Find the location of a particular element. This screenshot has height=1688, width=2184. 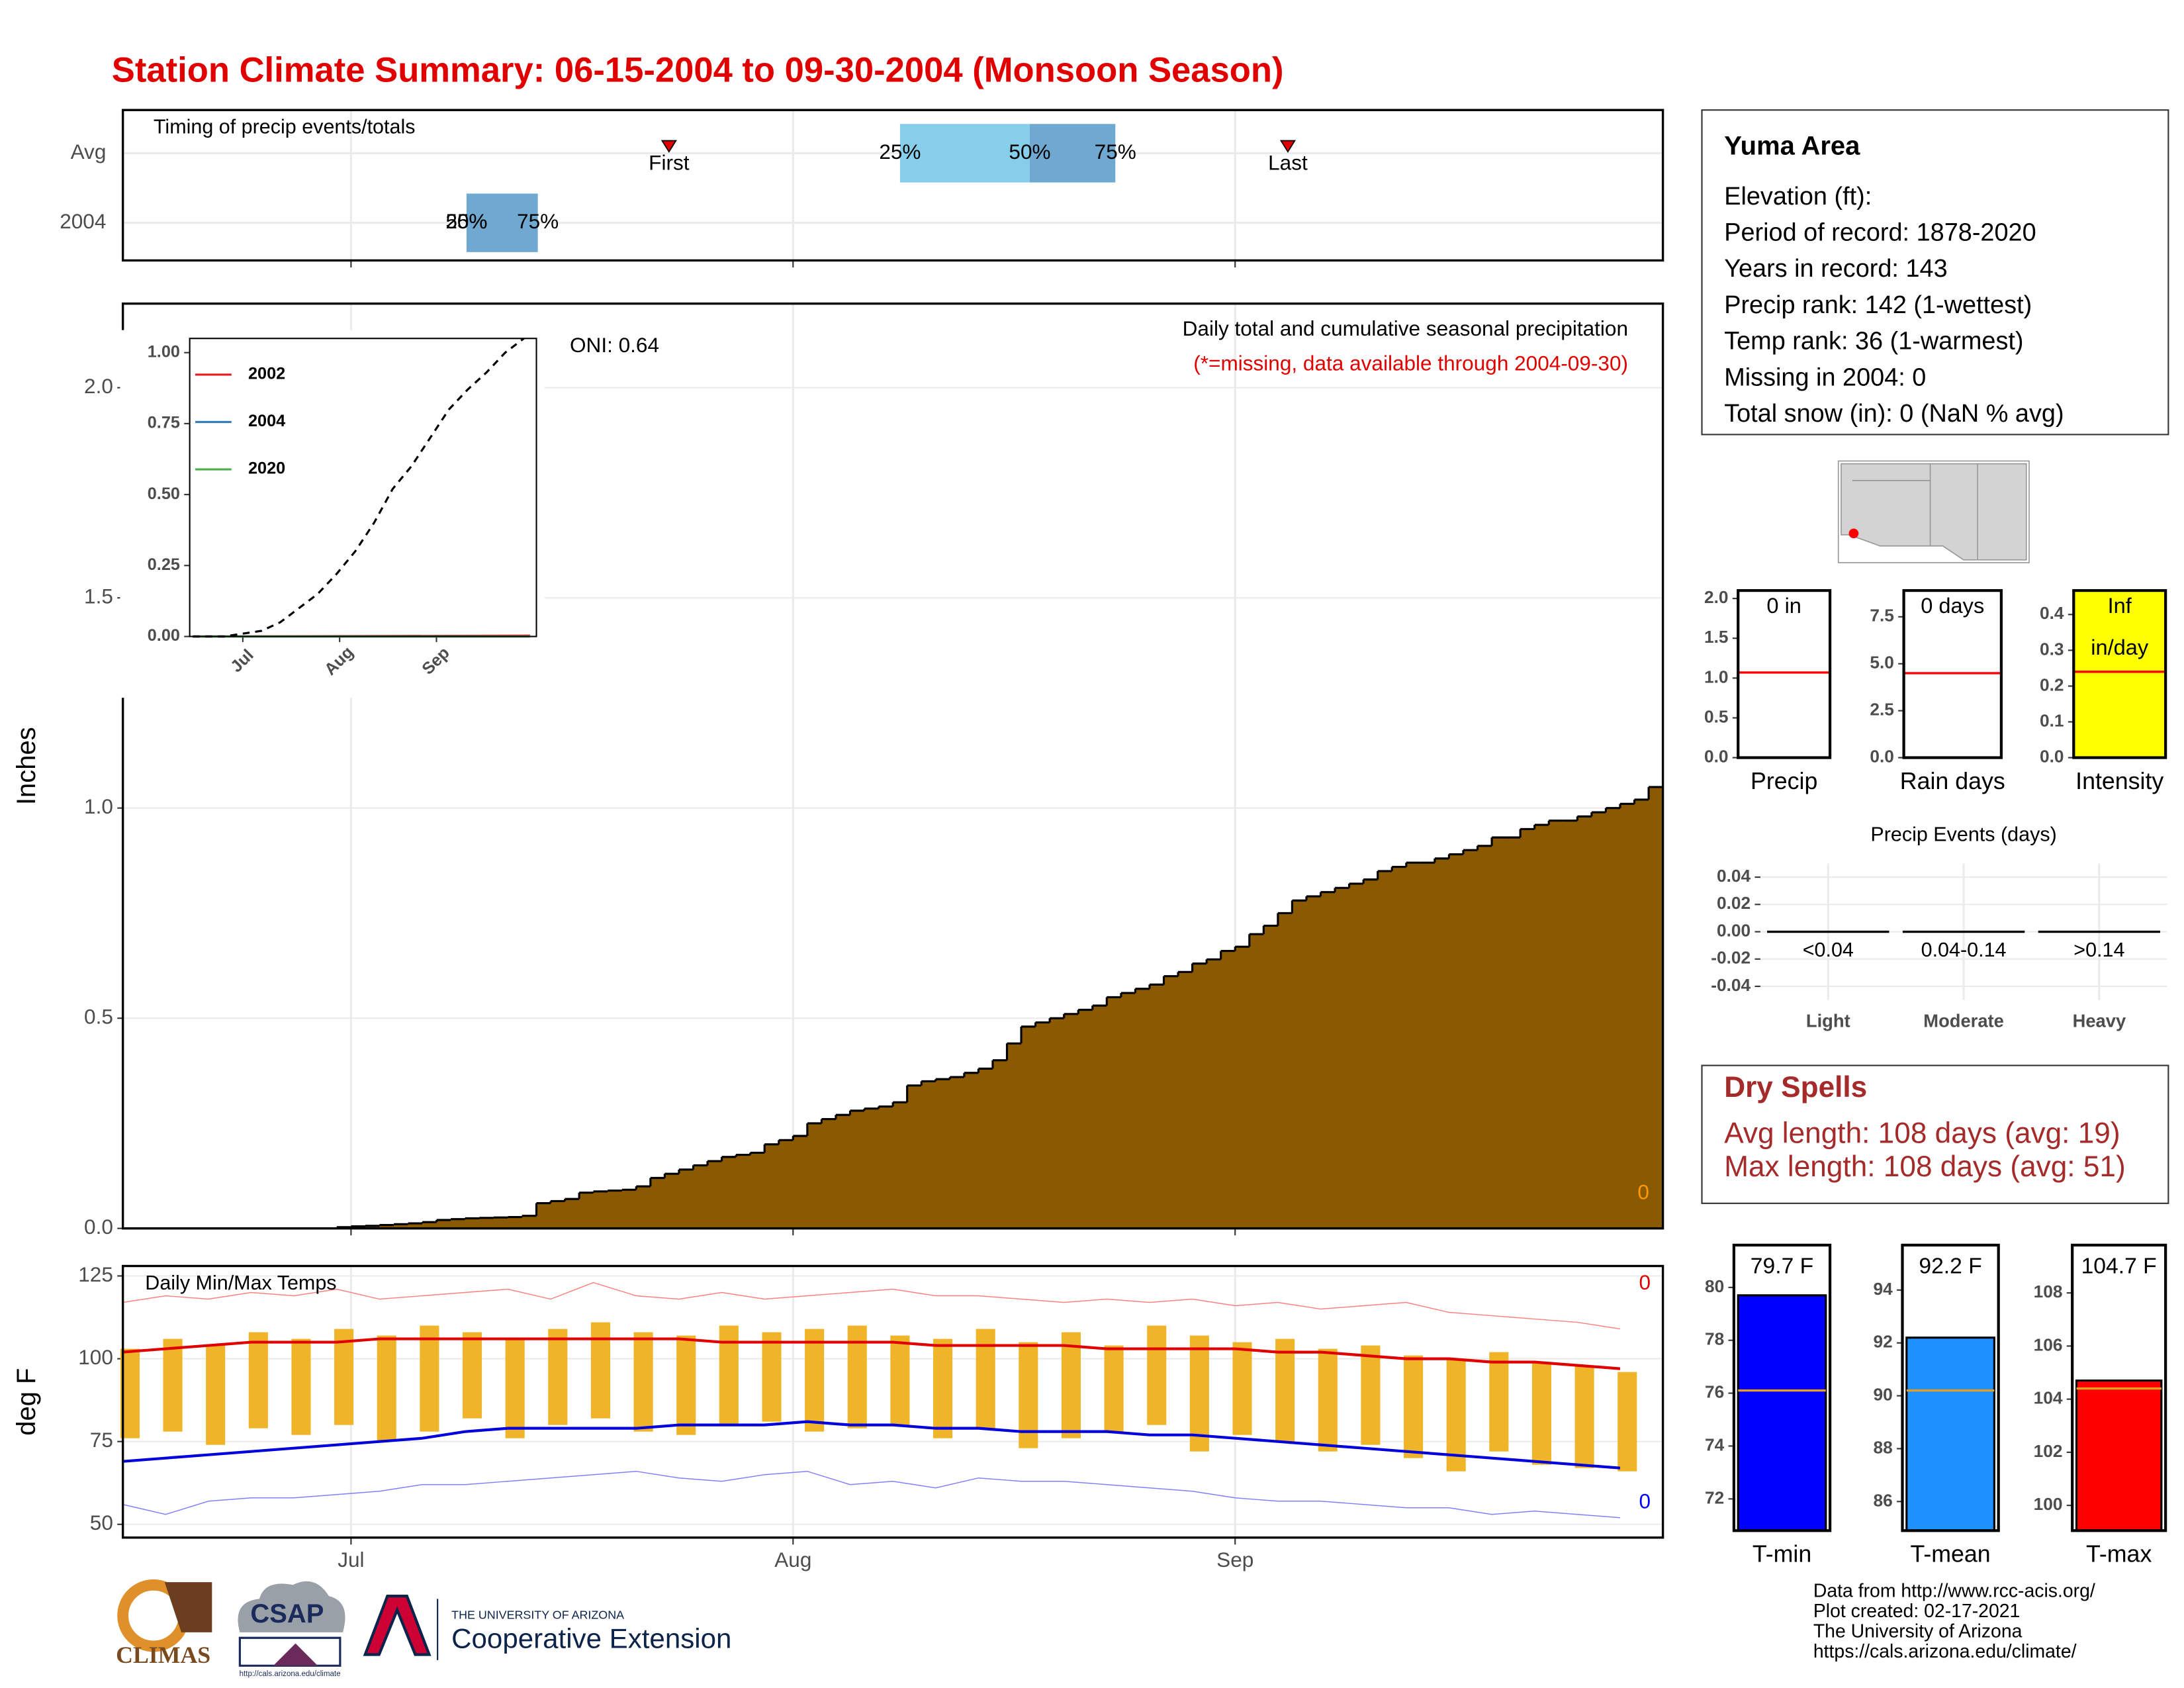

x-tick-label: Jul is located at coordinates (351, 1559).